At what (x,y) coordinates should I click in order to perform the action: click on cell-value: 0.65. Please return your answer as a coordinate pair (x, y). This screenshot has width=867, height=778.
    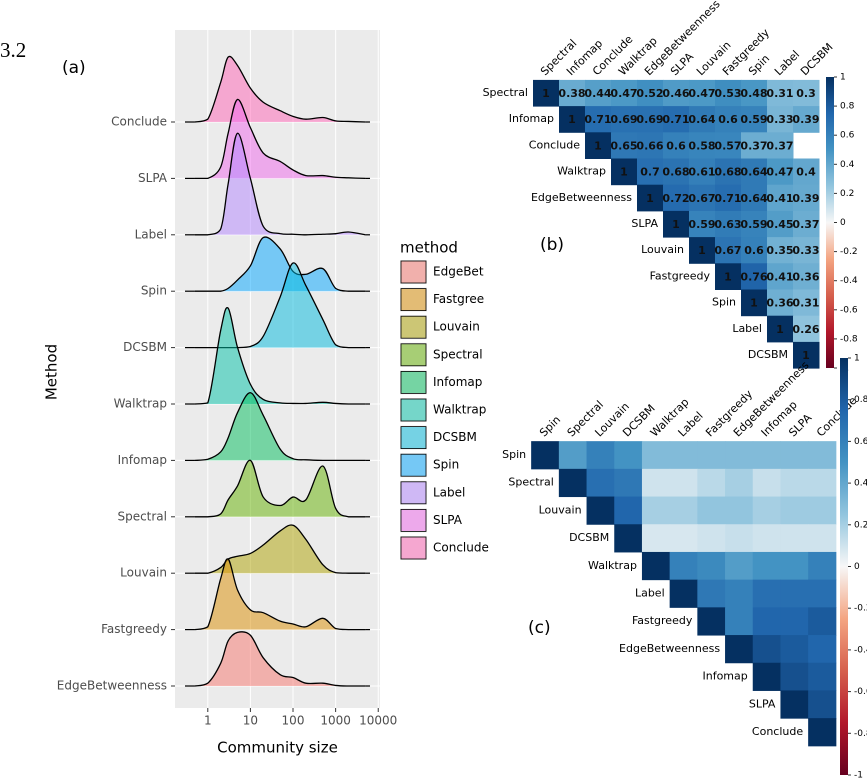
    Looking at the image, I should click on (623, 145).